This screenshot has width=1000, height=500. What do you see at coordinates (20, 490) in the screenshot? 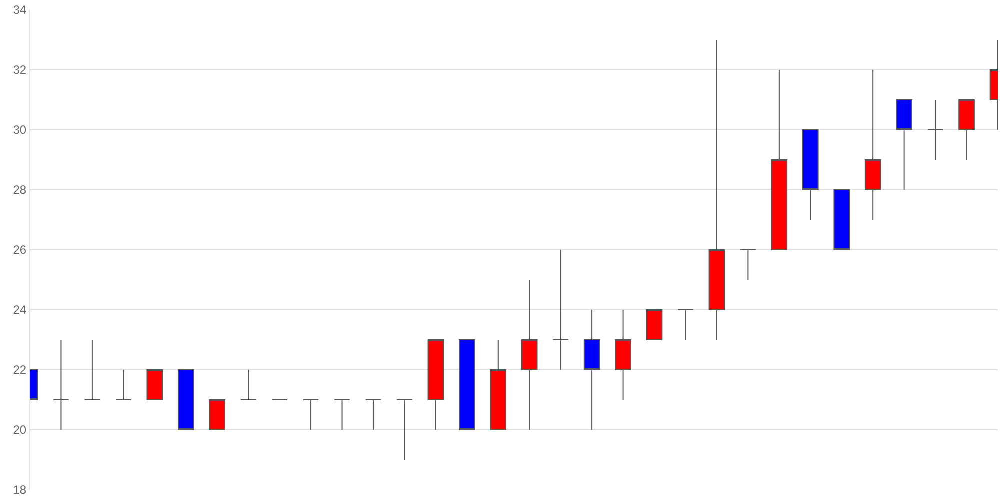
I see `y-tick-label: 18` at bounding box center [20, 490].